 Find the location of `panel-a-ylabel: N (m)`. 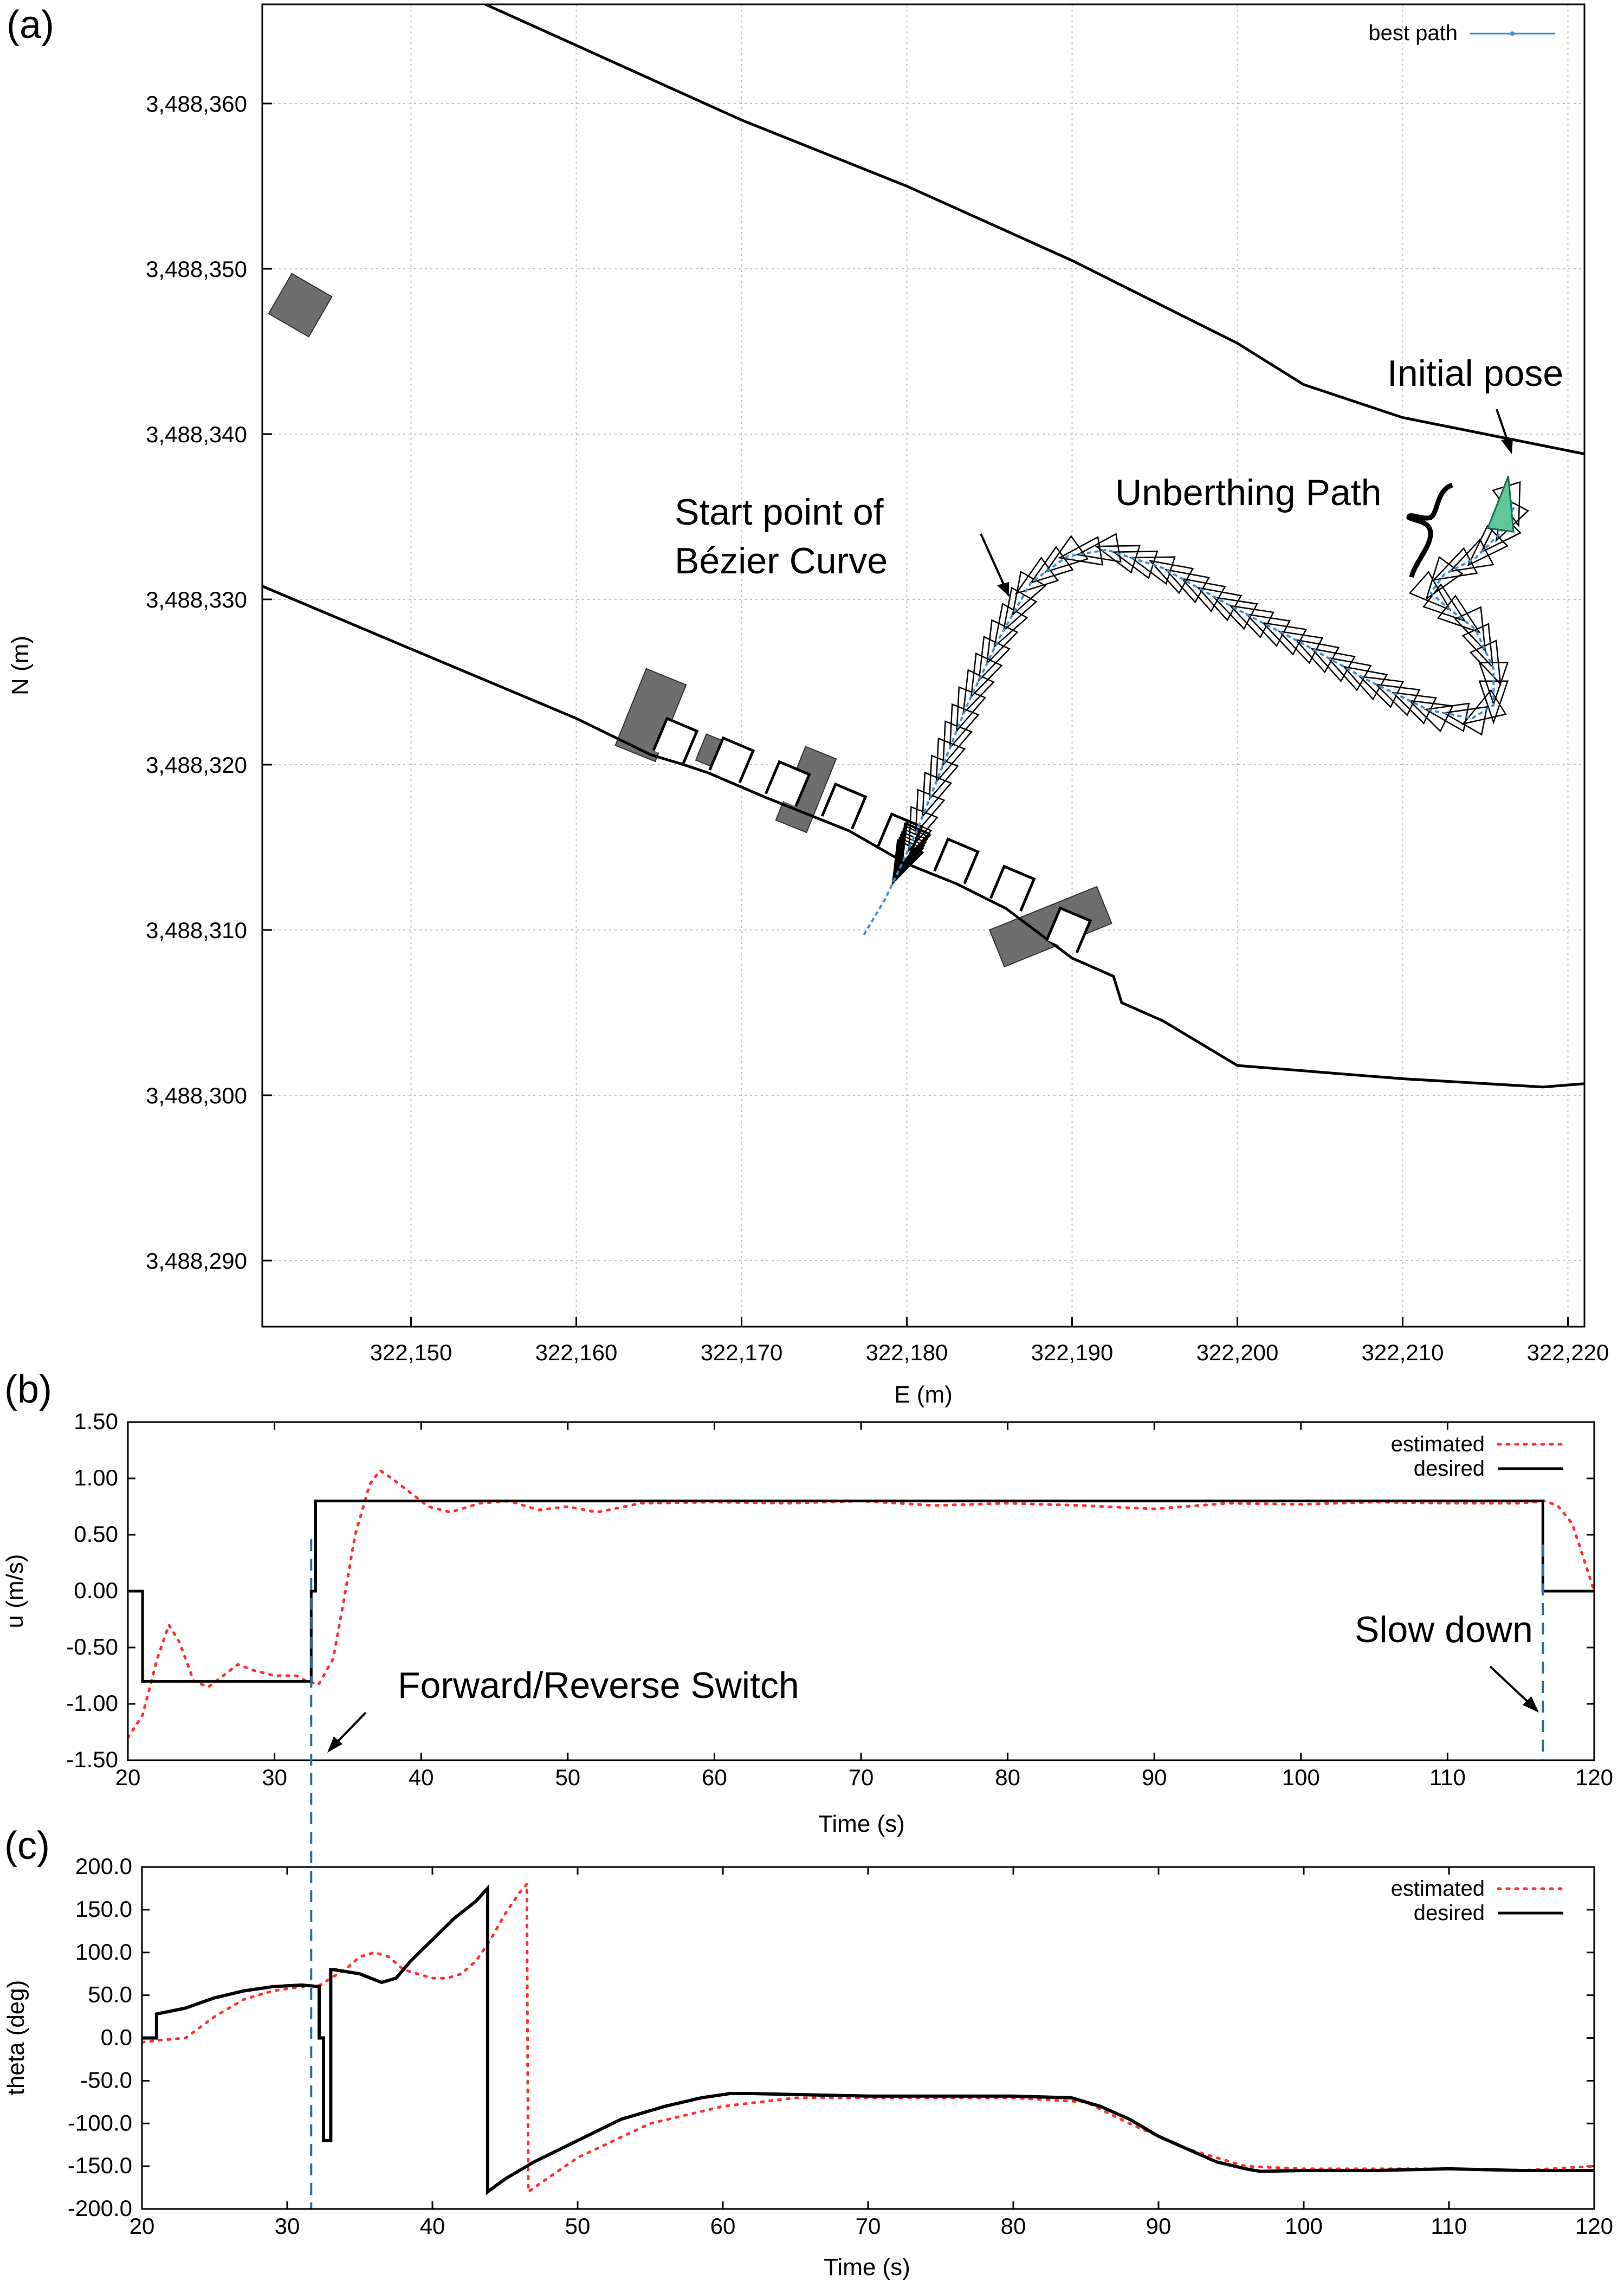

panel-a-ylabel: N (m) is located at coordinates (20, 665).